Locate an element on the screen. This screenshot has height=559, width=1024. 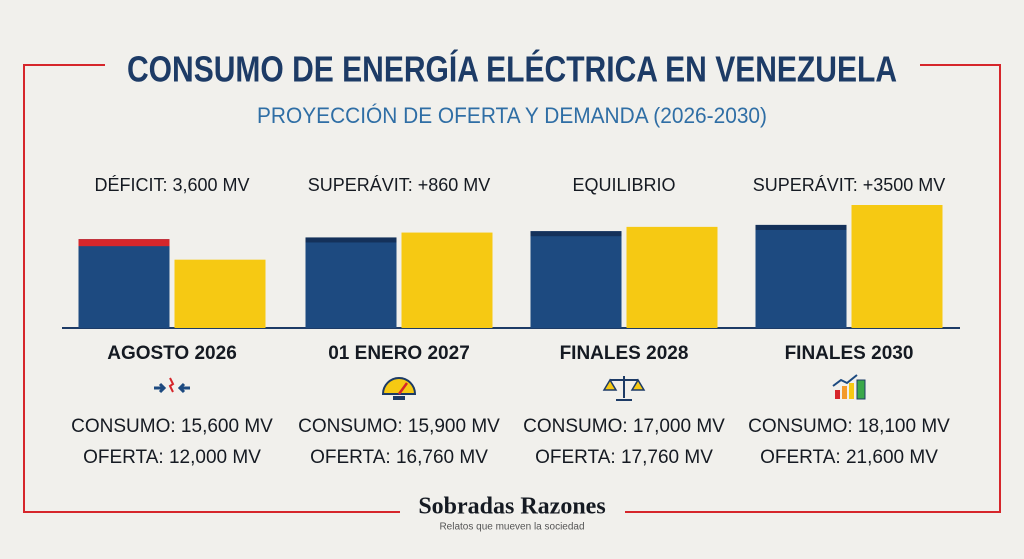
balance-label: SUPERÁVIT: +860 MV is located at coordinates (399, 185).